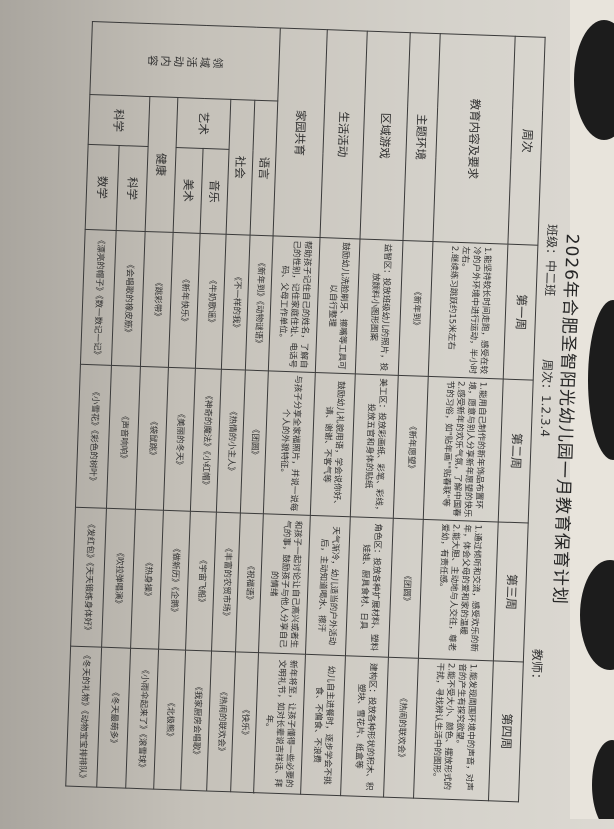  I want to click on background-cloth, so click(592, 409).